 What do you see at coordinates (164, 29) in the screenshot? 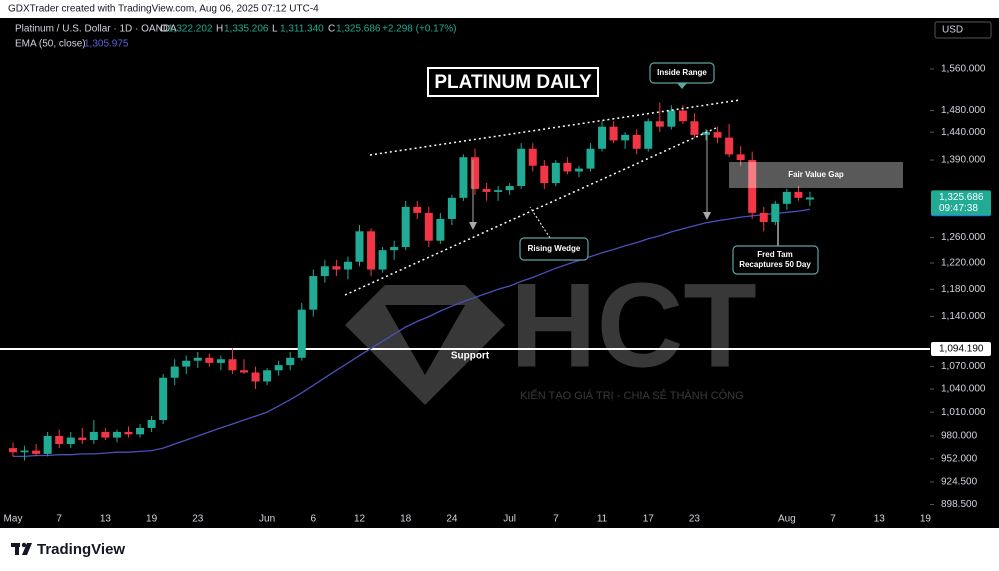
I see `ohlc-key: O` at bounding box center [164, 29].